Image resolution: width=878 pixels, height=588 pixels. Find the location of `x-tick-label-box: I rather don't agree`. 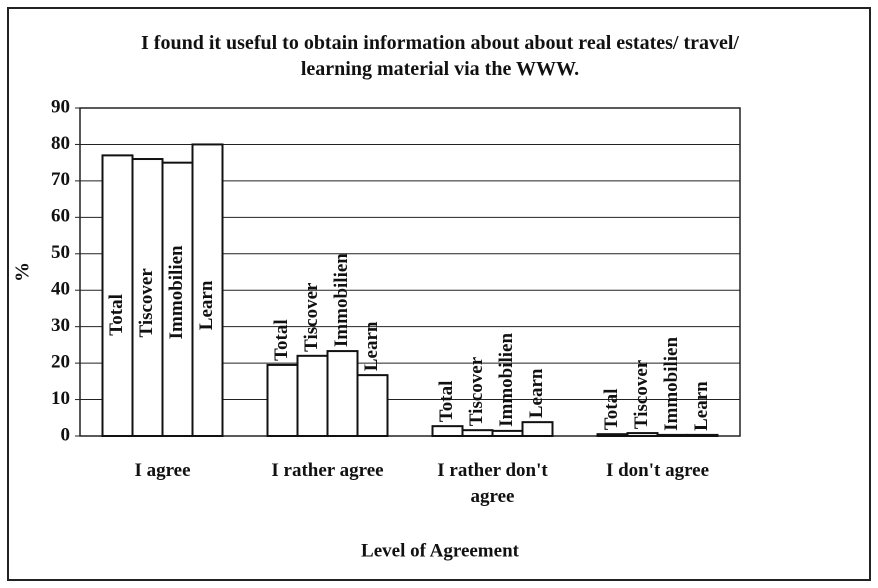

x-tick-label-box: I rather don't agree is located at coordinates (492, 483).